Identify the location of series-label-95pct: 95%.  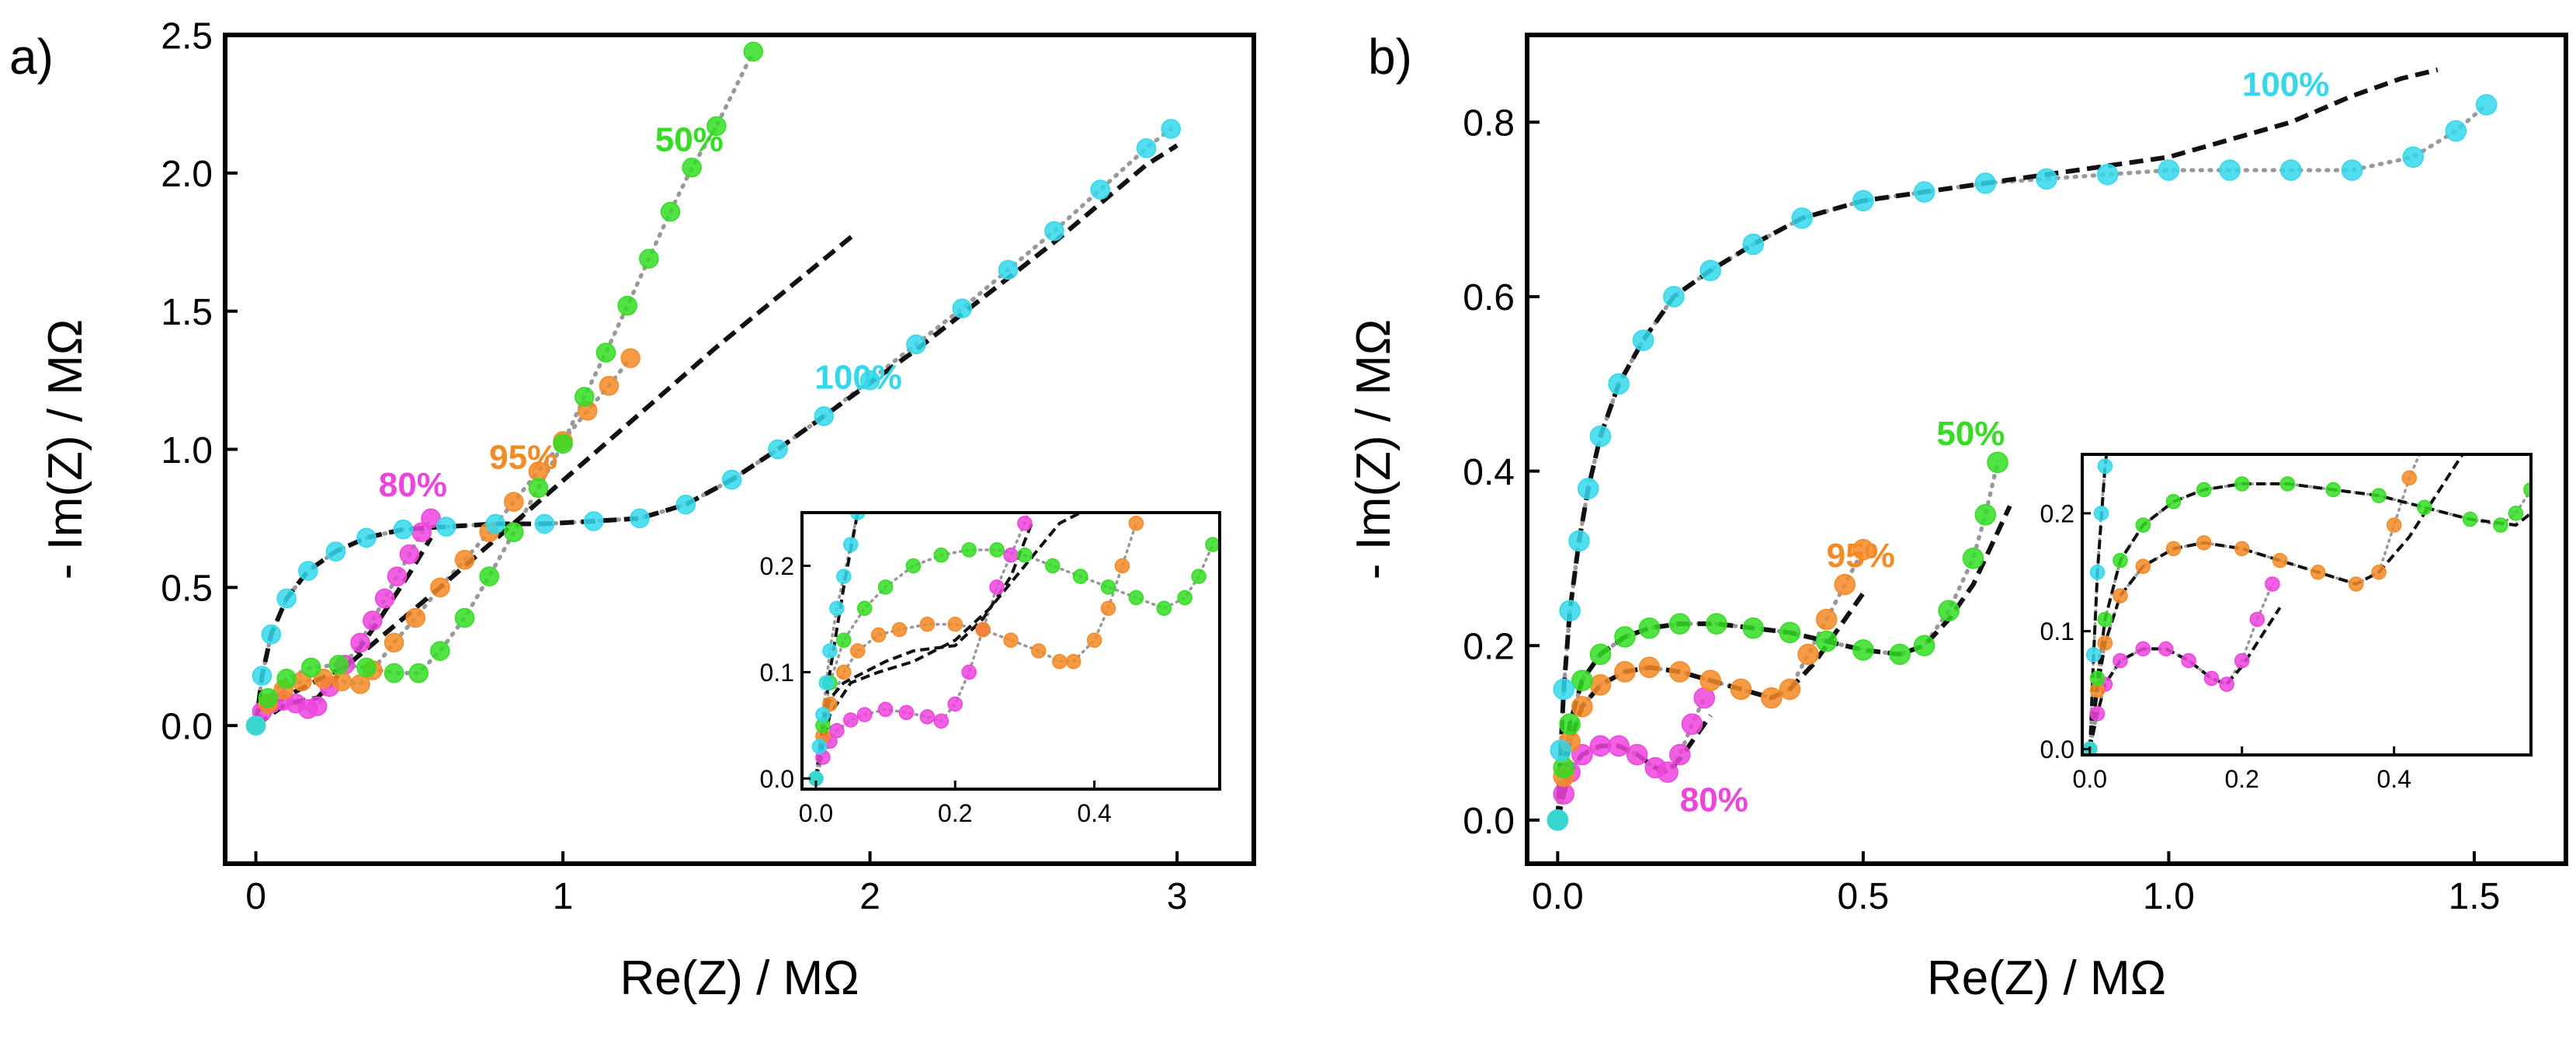
(1861, 556).